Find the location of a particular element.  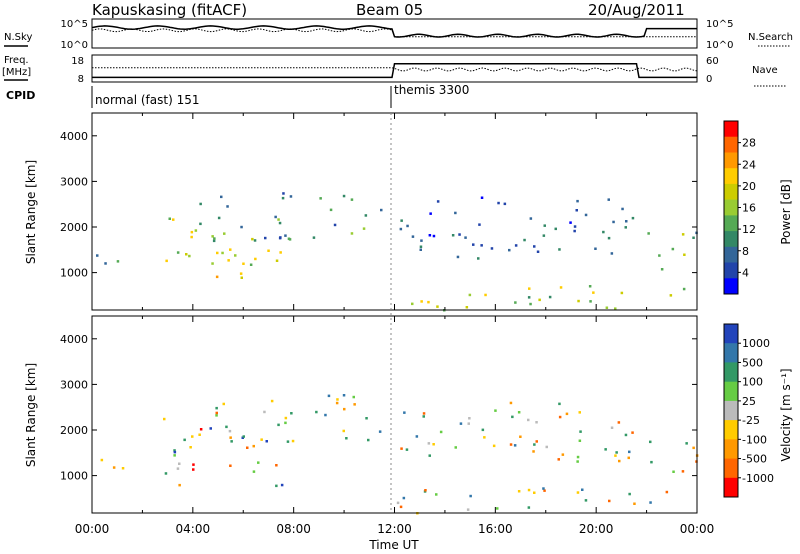

noise-tick-right-bottom: 10^0 is located at coordinates (719, 45).